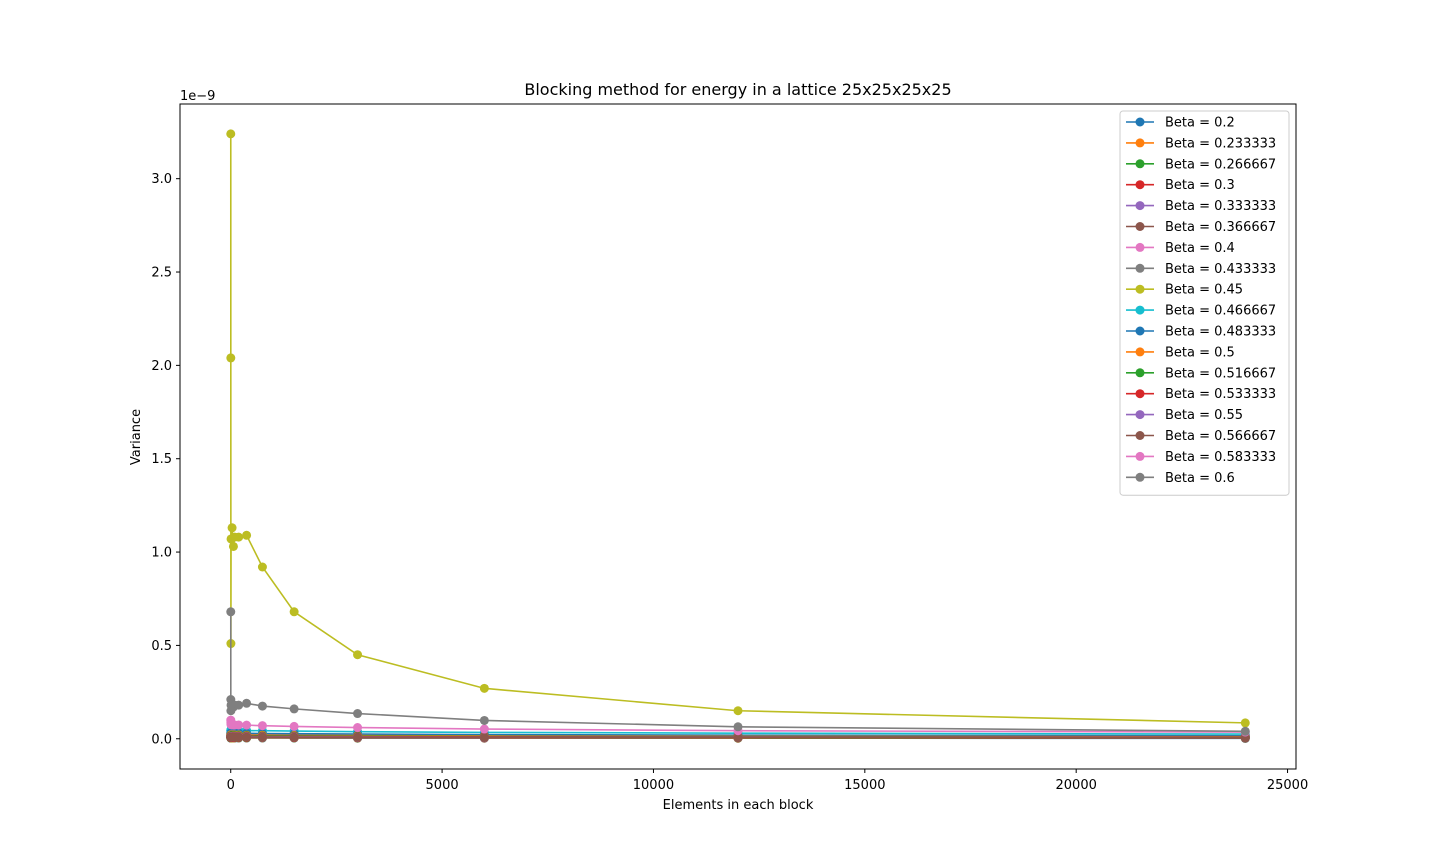 The height and width of the screenshot is (864, 1440). I want to click on legend-label: Beta = 0.433333, so click(1220, 269).